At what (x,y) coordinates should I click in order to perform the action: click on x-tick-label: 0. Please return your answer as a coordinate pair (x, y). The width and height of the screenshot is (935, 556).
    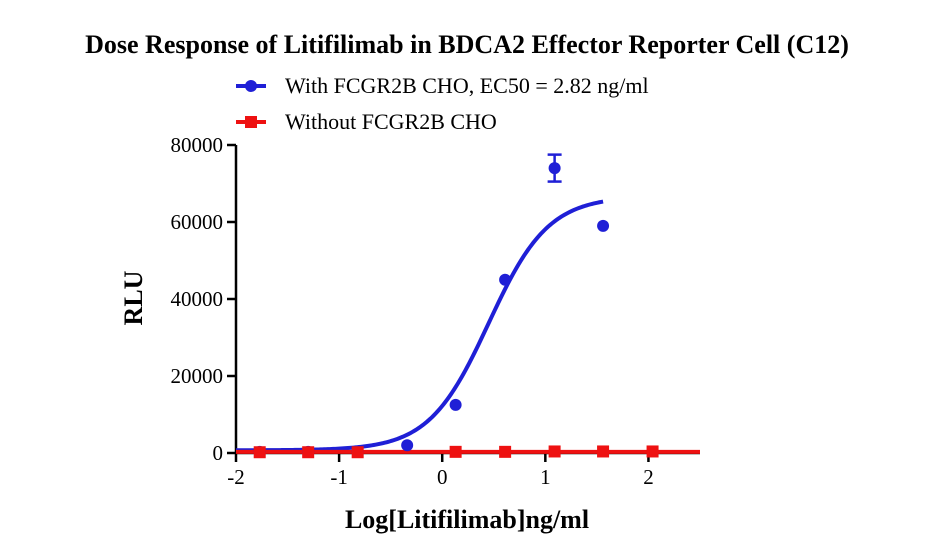
    Looking at the image, I should click on (442, 477).